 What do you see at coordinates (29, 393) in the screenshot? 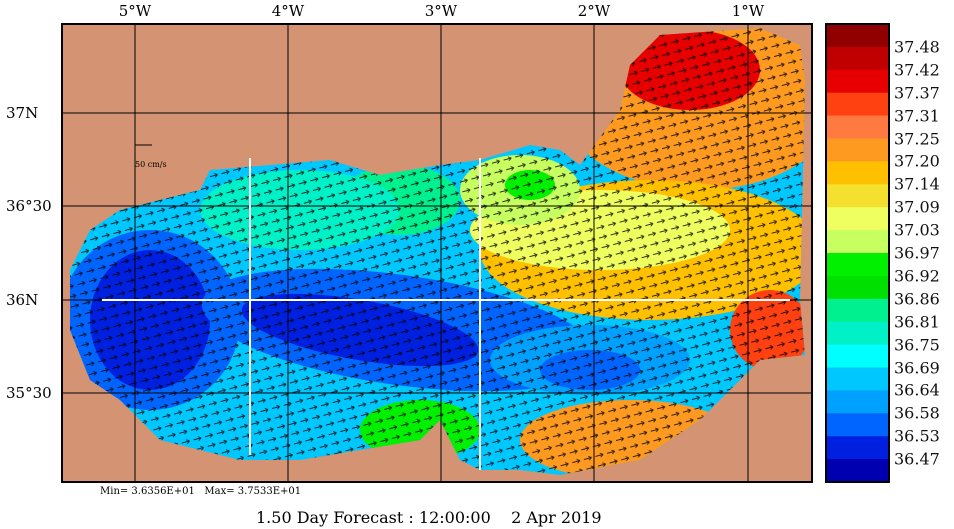
I see `lat-label: 35°30` at bounding box center [29, 393].